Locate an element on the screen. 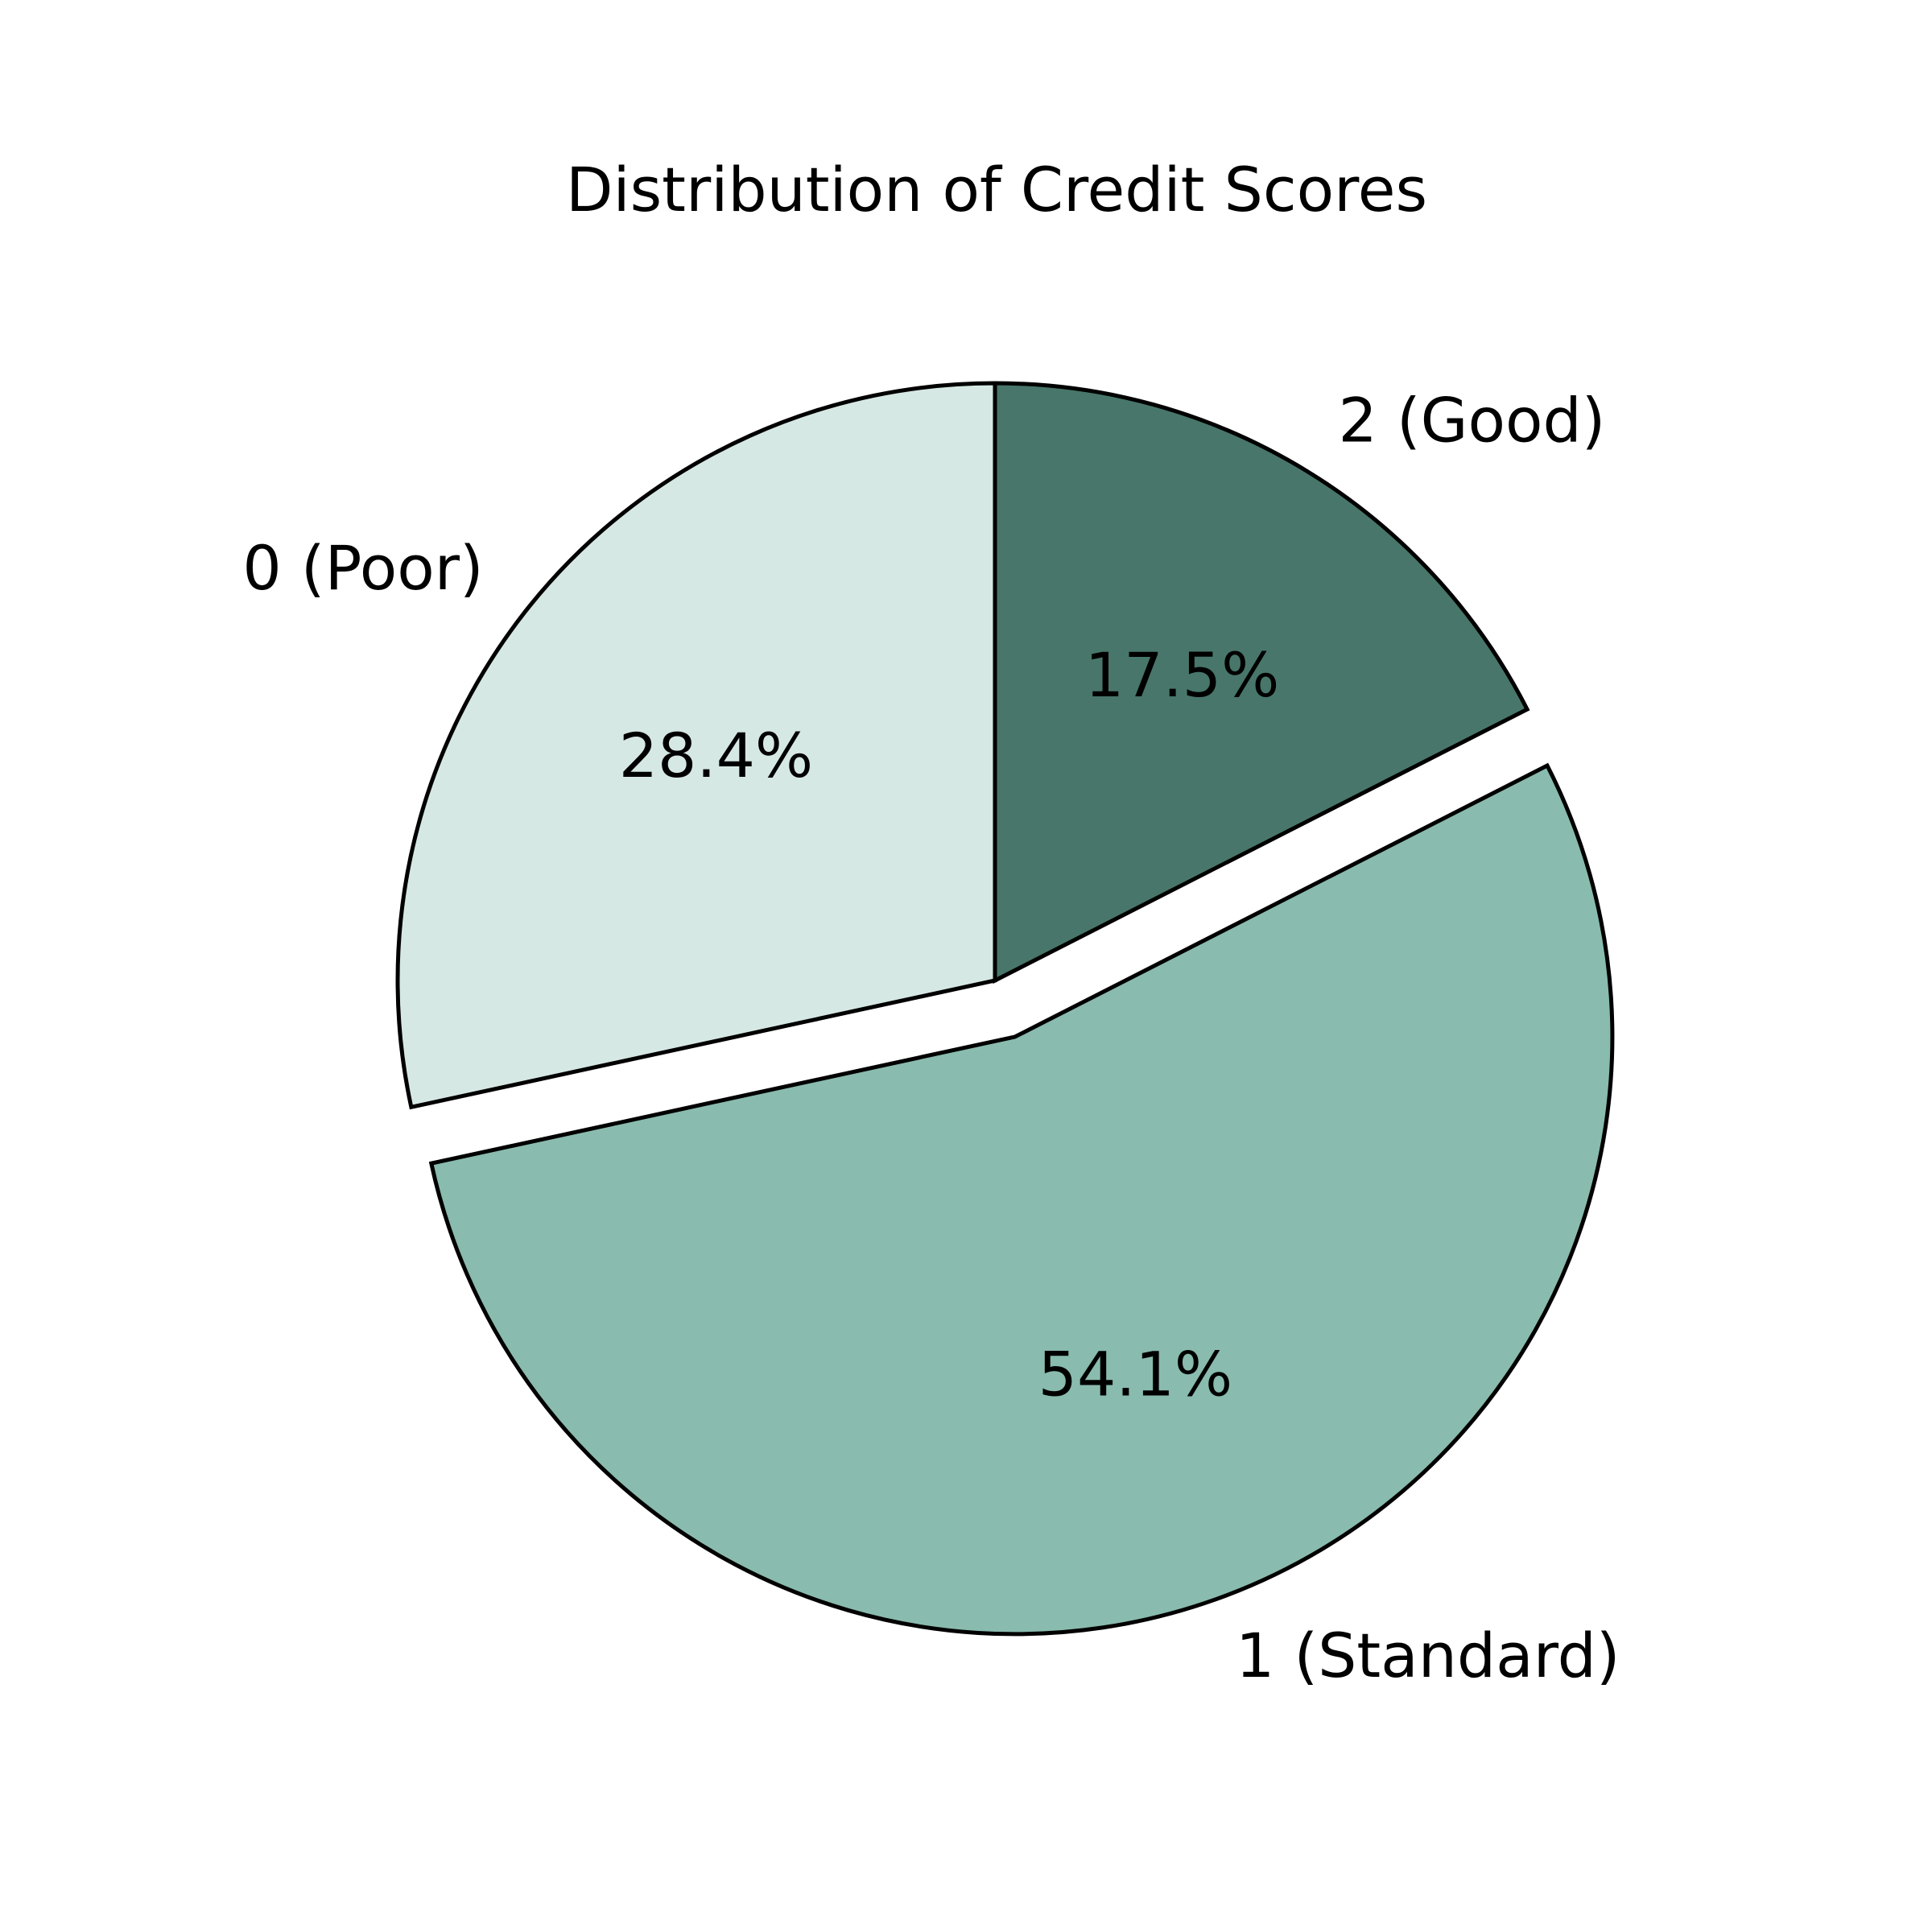 This screenshot has height=1932, width=1932. chart-title: Distribution of Credit Scores is located at coordinates (996, 189).